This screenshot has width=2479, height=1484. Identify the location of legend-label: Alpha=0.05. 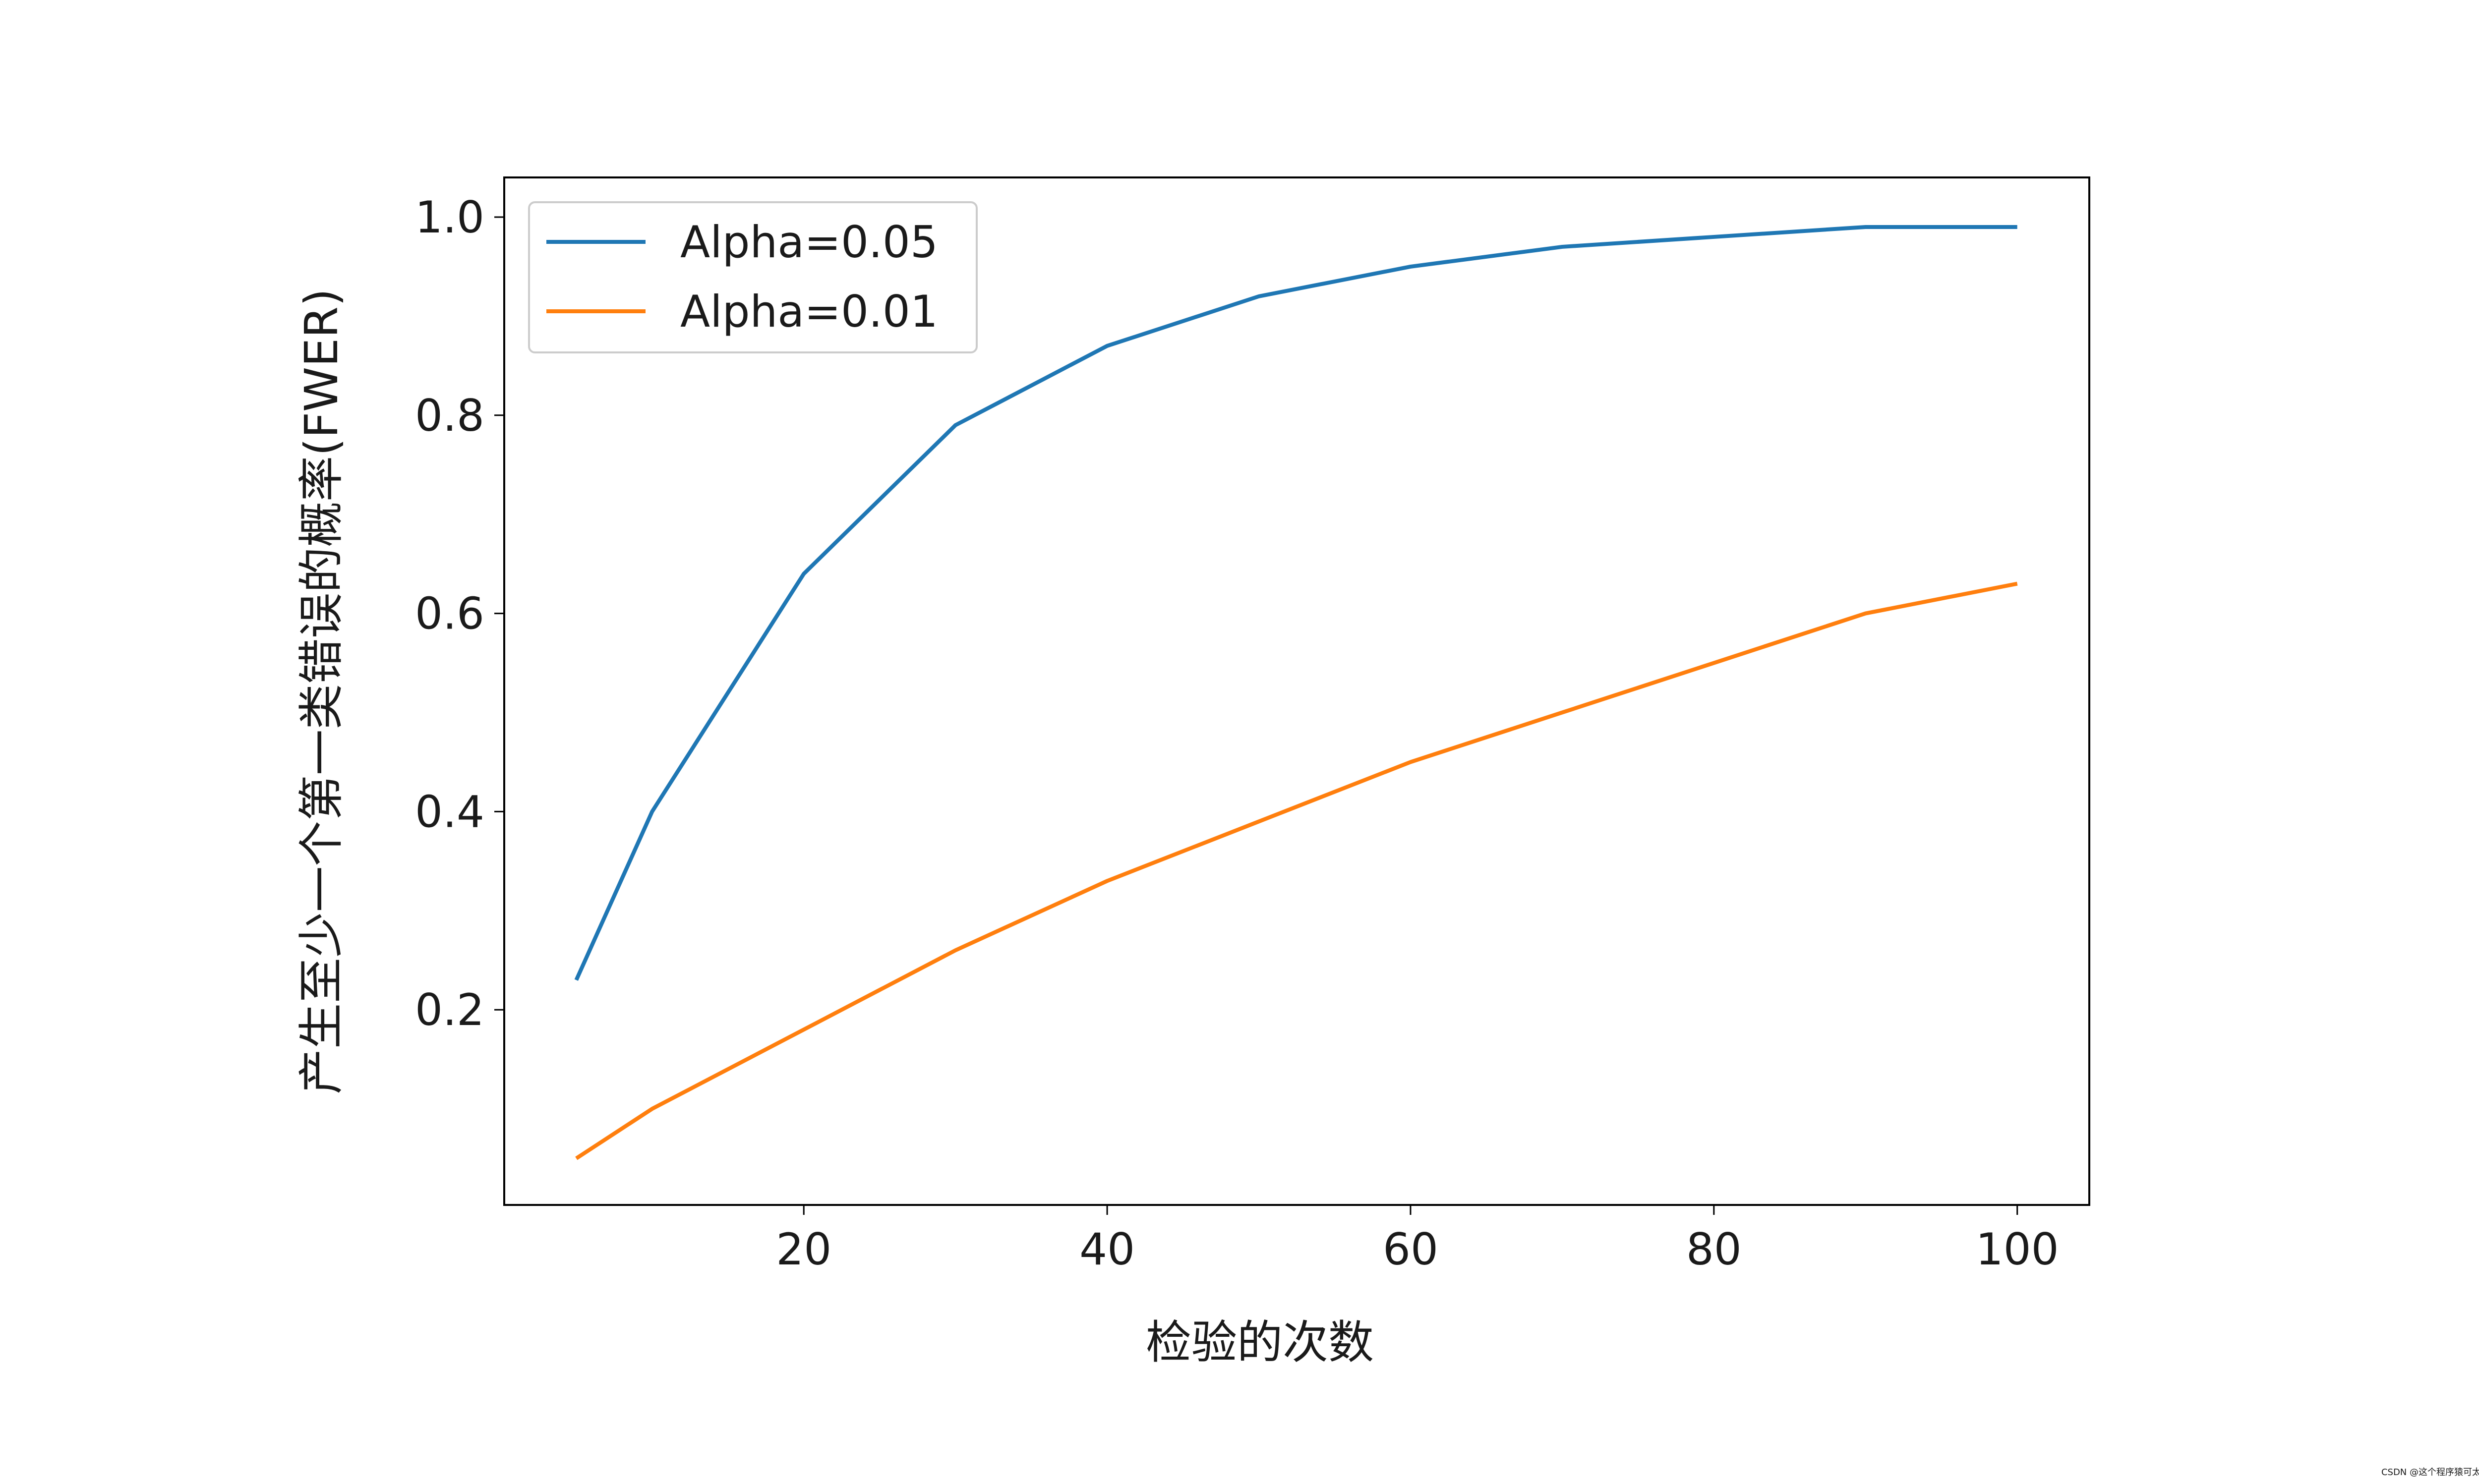
(809, 242).